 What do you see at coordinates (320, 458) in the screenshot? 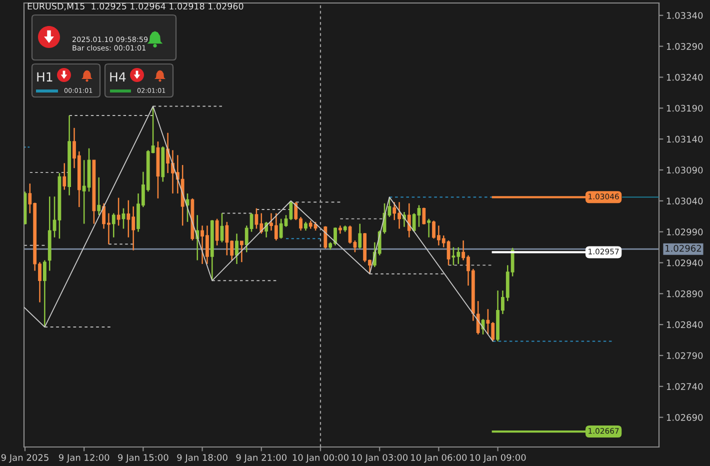
I see `x-tick-label: 10 Jan 00:00` at bounding box center [320, 458].